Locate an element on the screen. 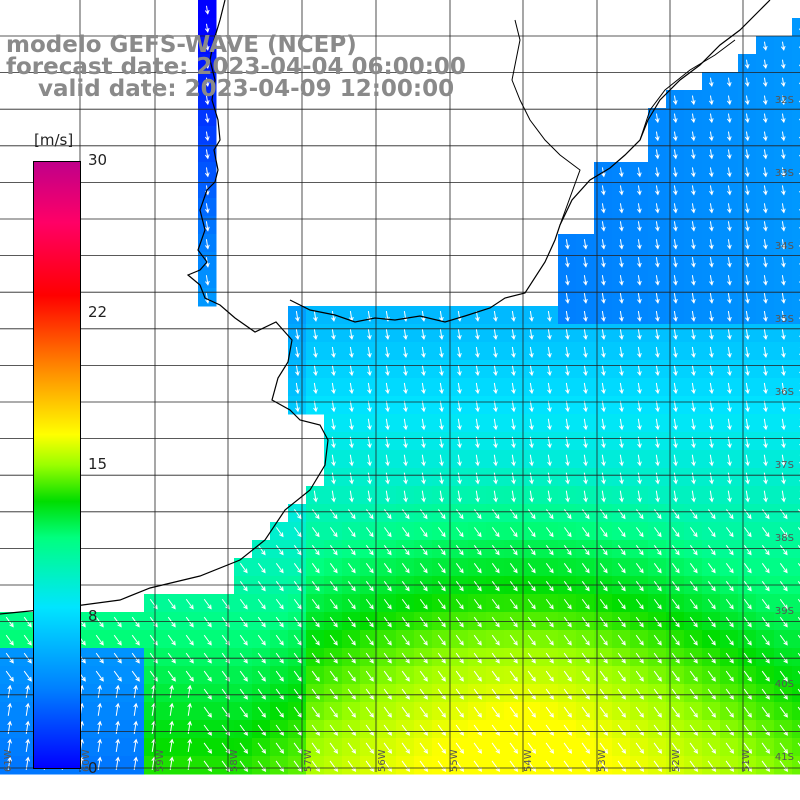 The height and width of the screenshot is (800, 800). latitude-label: 33S is located at coordinates (784, 173).